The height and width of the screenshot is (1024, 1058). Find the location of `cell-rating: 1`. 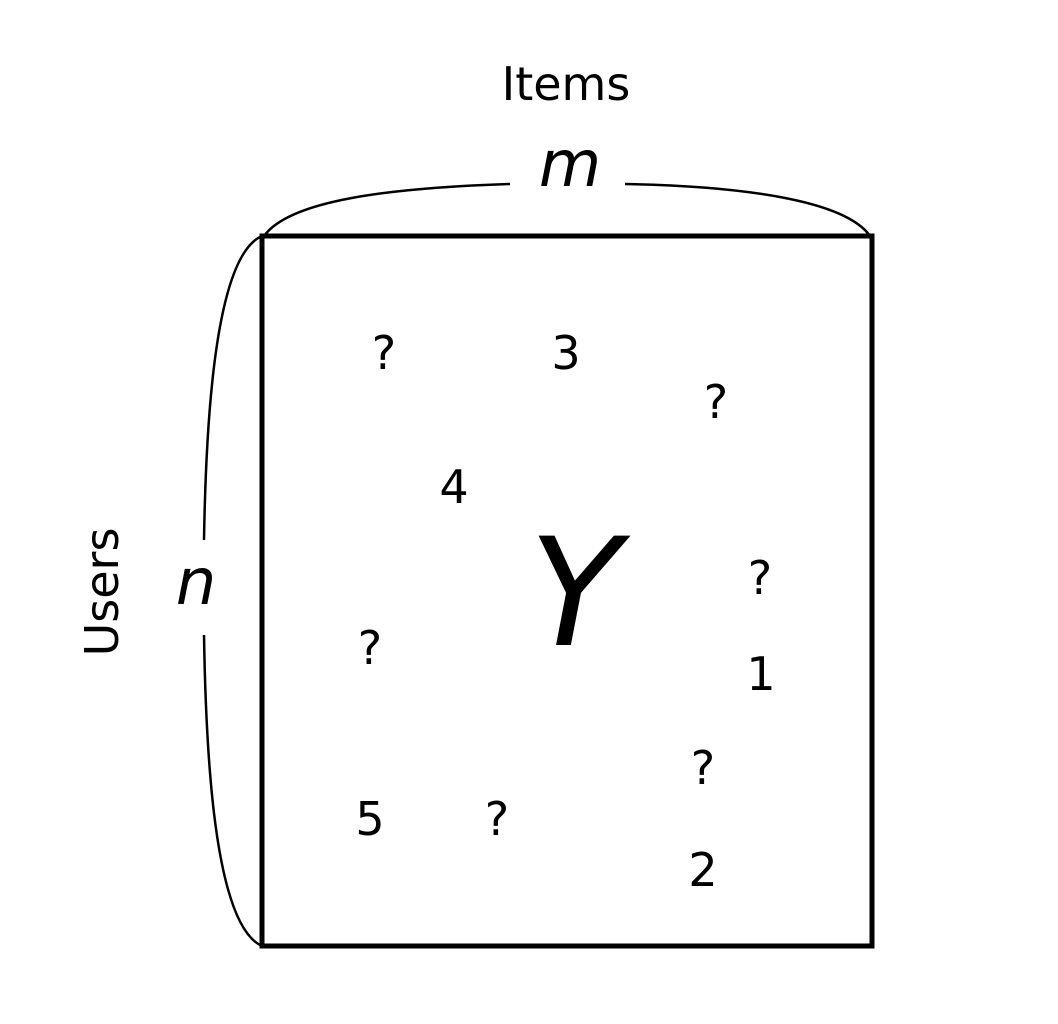

cell-rating: 1 is located at coordinates (760, 674).